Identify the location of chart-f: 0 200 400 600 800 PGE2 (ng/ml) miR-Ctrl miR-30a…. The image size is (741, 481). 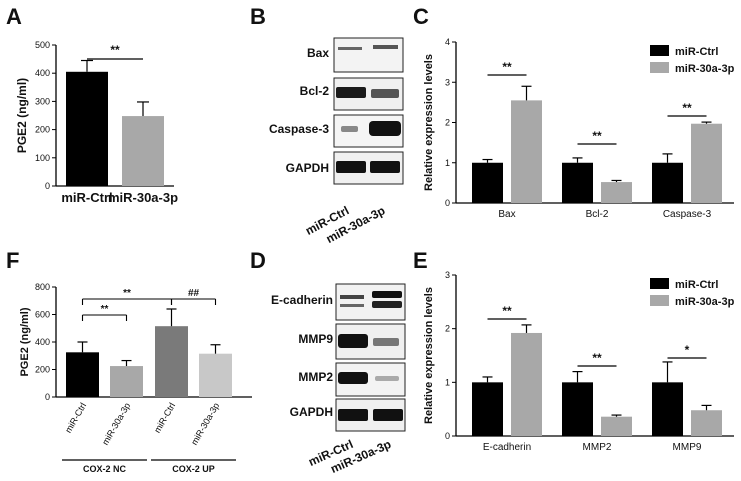
(135, 378).